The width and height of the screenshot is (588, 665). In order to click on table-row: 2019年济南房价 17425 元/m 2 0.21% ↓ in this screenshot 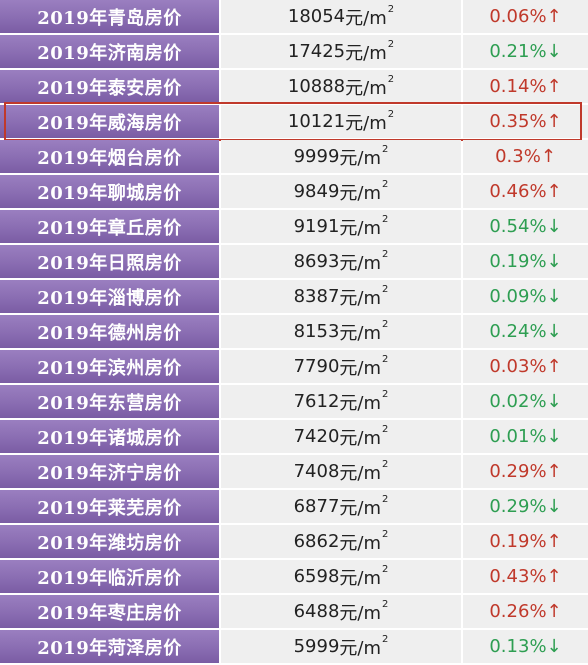, I will do `click(294, 51)`.